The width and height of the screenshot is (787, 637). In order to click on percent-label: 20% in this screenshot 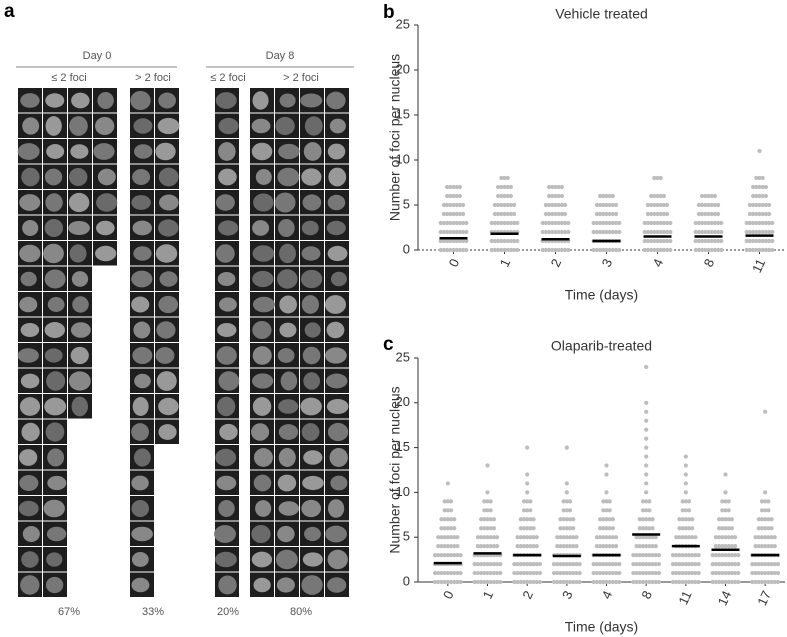, I will do `click(228, 612)`.